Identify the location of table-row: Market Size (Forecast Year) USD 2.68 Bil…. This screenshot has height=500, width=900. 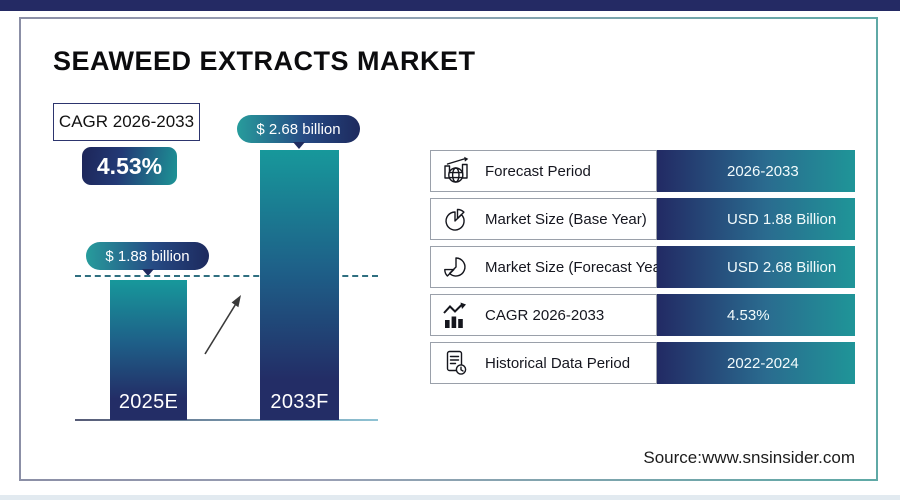
(642, 267).